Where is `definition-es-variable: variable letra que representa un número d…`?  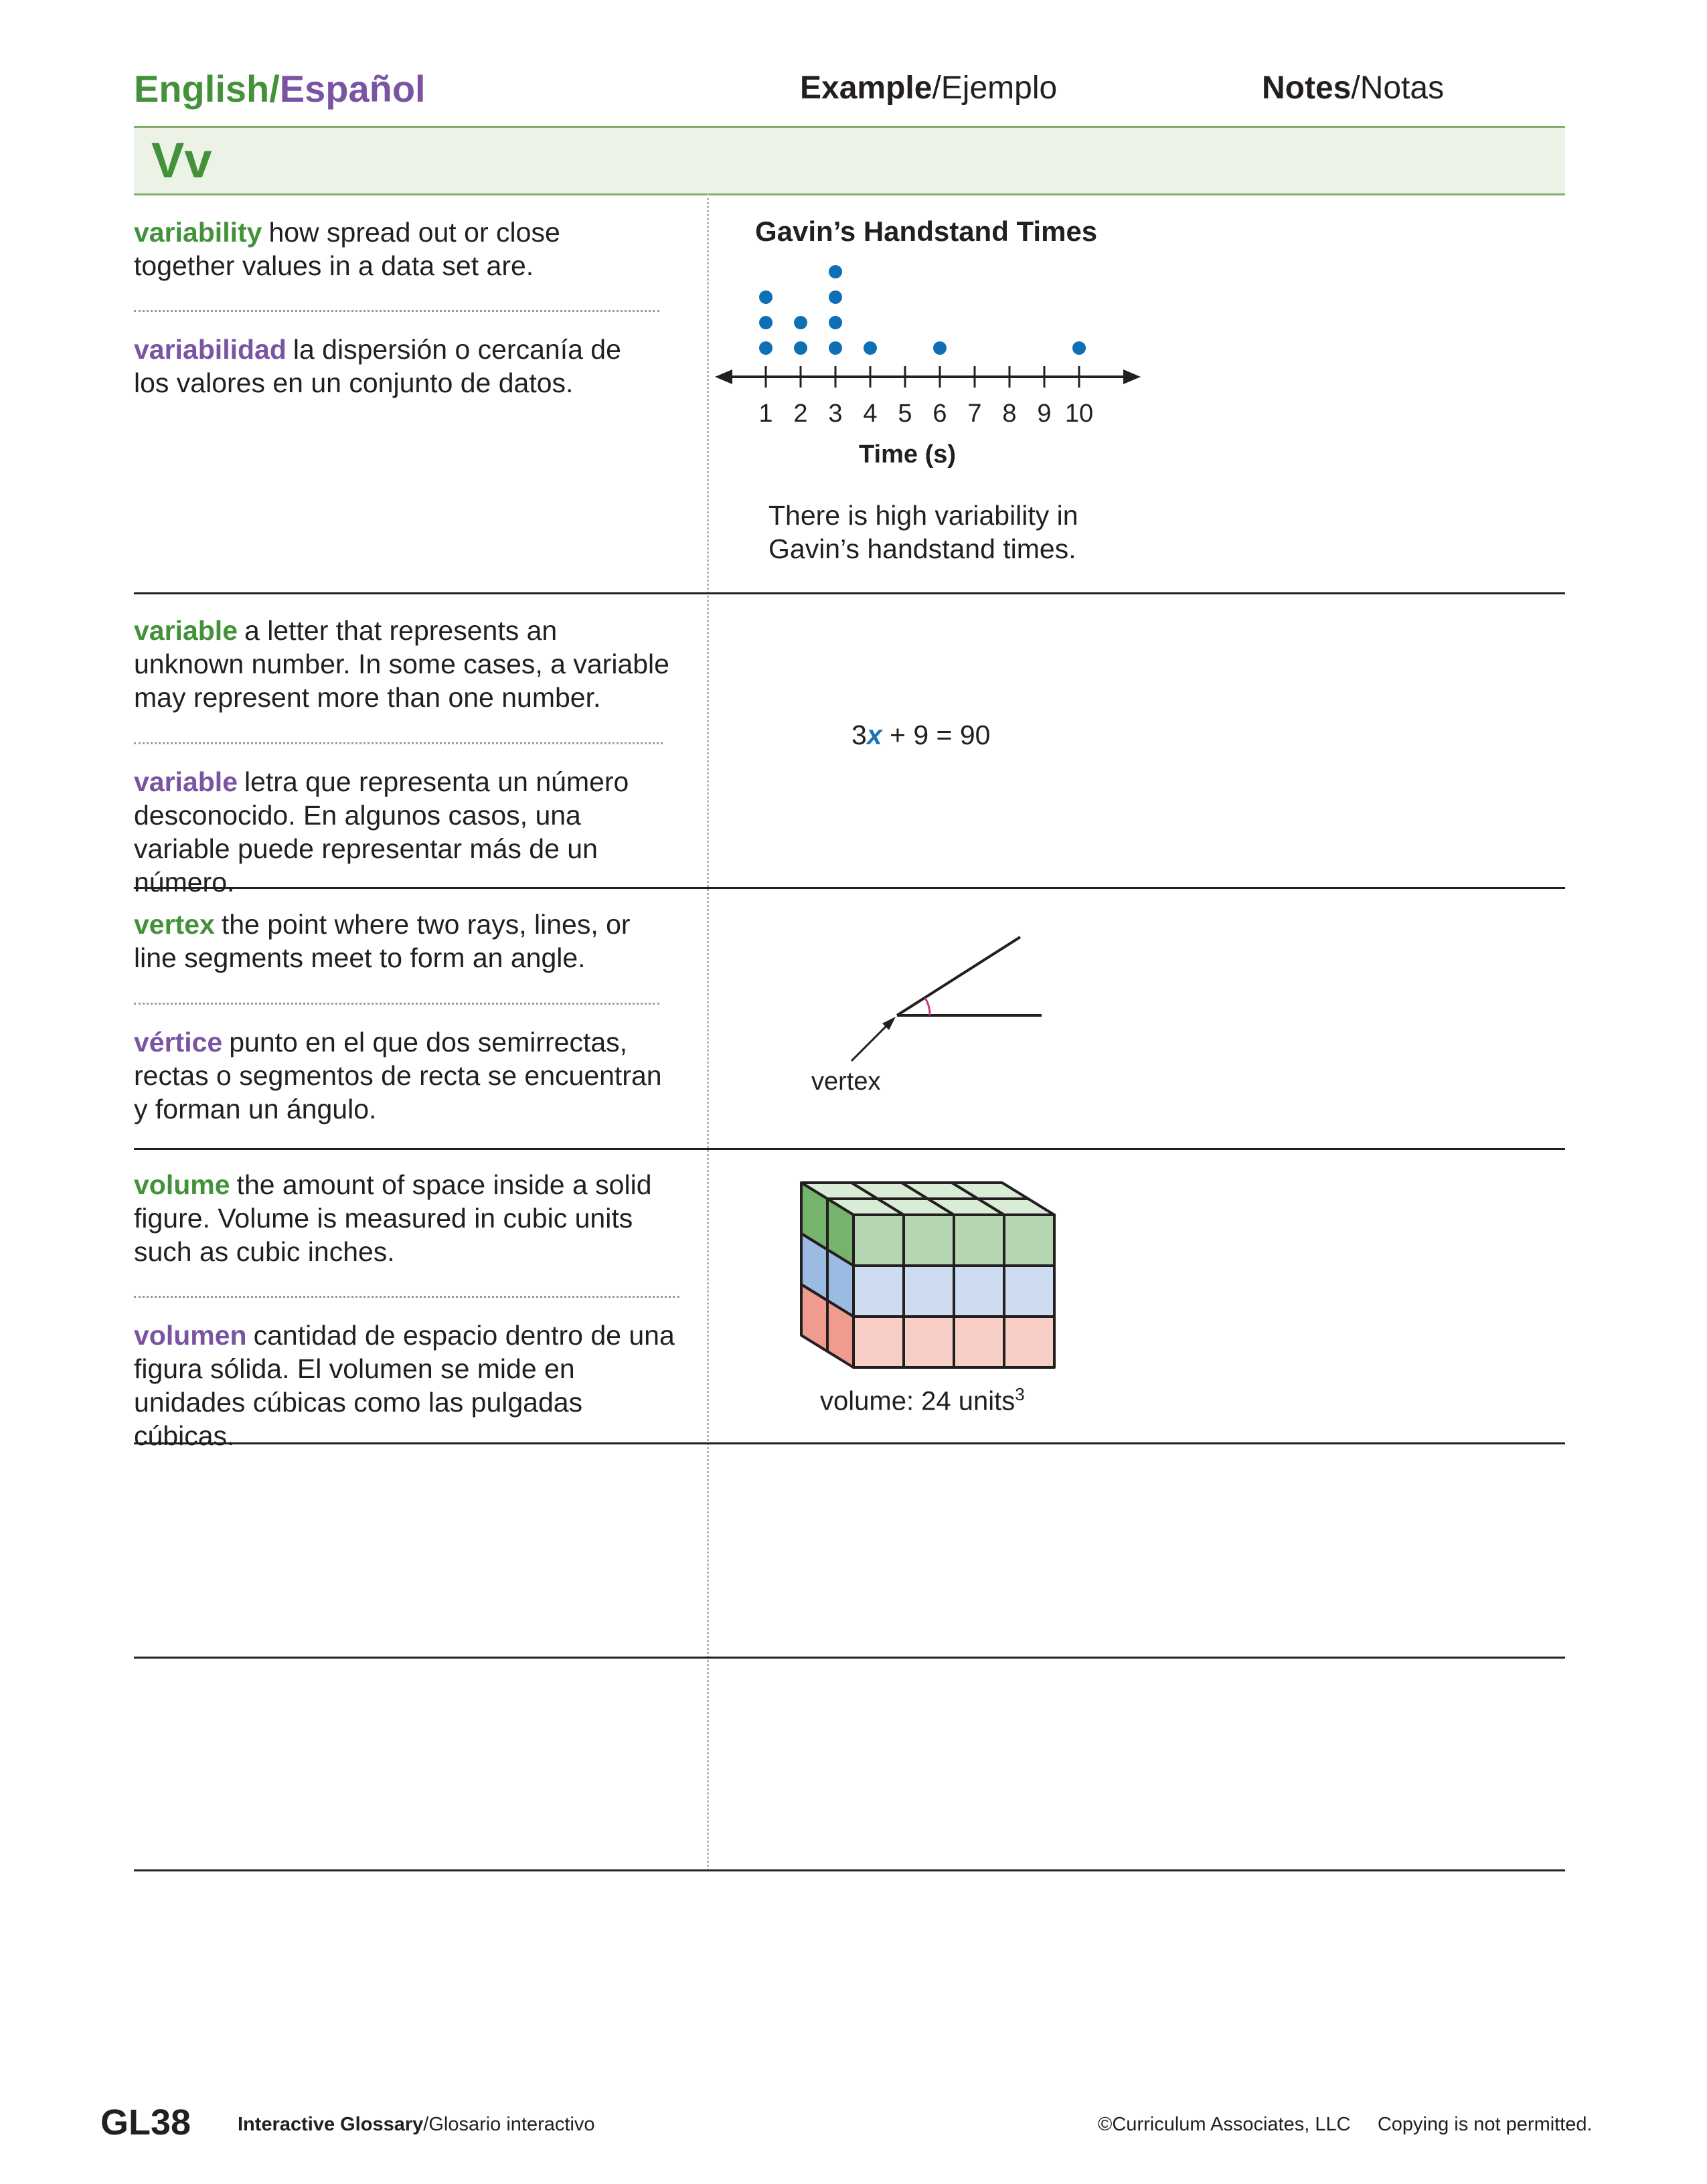 definition-es-variable: variable letra que representa un número d… is located at coordinates (405, 832).